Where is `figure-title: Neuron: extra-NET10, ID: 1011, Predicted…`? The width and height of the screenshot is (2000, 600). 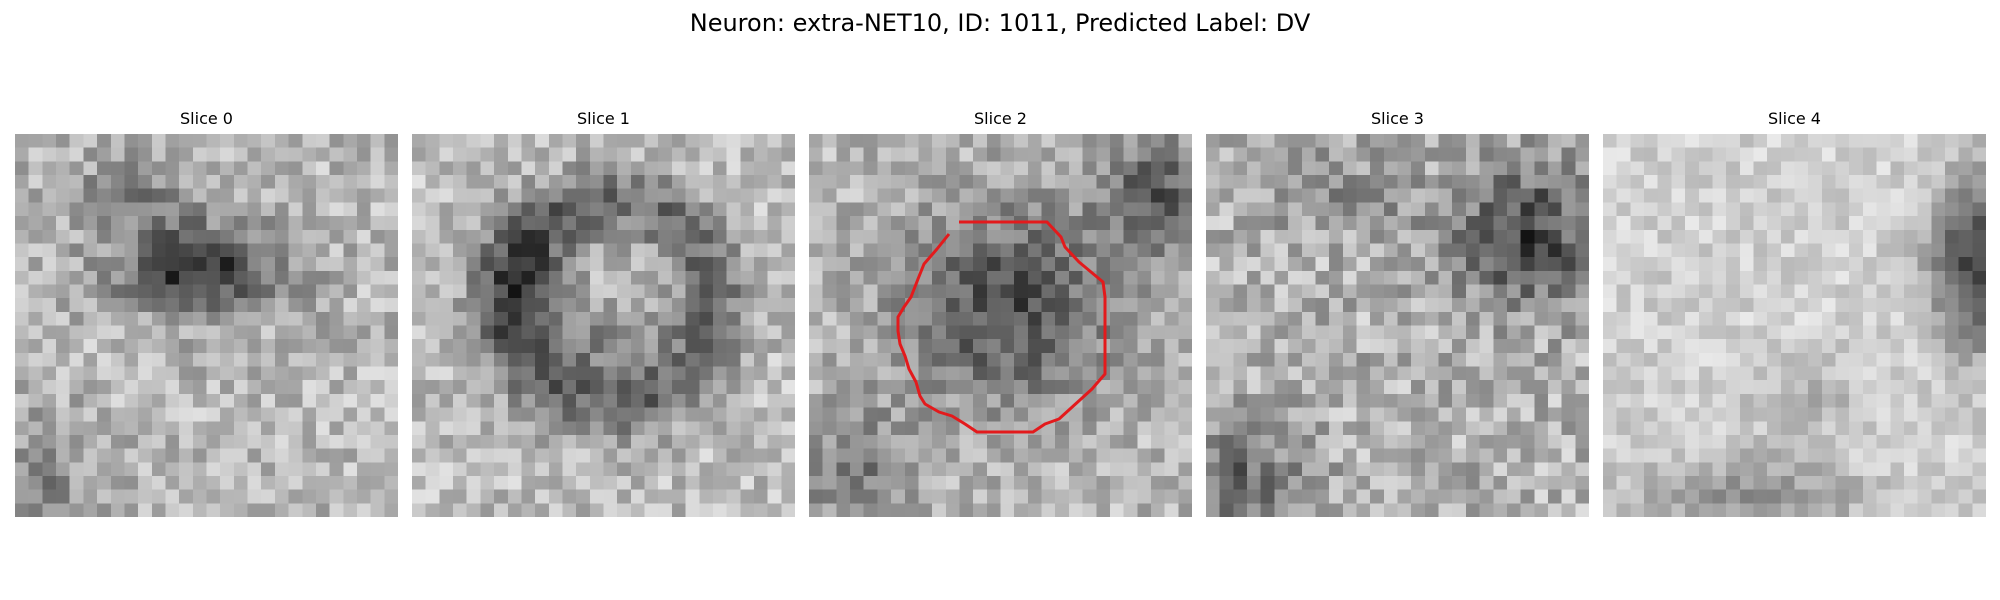
figure-title: Neuron: extra-NET10, ID: 1011, Predicted… is located at coordinates (1000, 23).